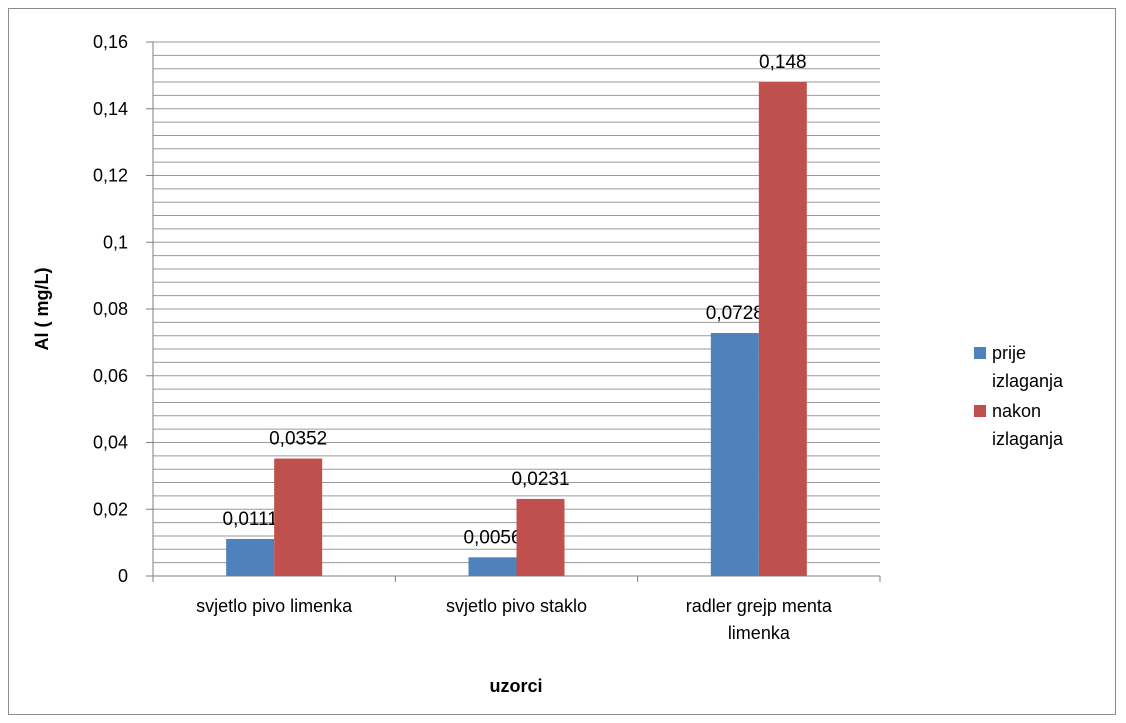  I want to click on x-tick-label: radler grejp menta, so click(759, 606).